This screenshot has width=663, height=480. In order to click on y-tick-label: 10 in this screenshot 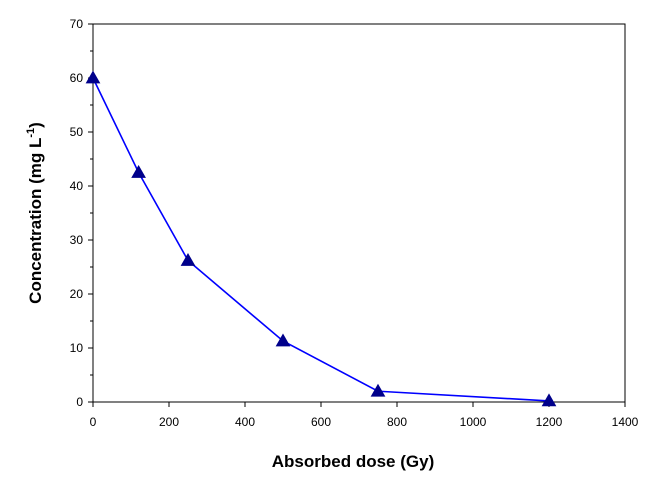, I will do `click(77, 348)`.